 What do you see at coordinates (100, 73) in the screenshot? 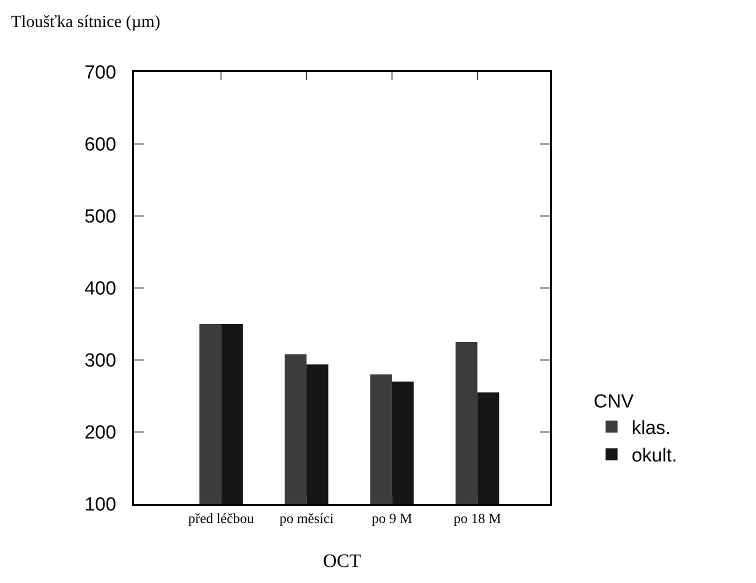
I see `y-tick-label: 700` at bounding box center [100, 73].